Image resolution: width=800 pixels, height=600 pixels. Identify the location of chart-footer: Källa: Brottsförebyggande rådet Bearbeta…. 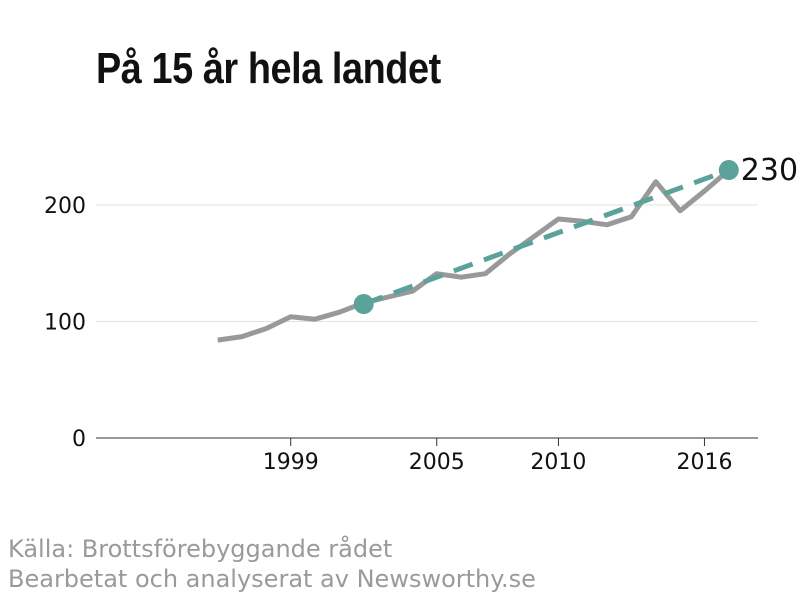
(272, 564).